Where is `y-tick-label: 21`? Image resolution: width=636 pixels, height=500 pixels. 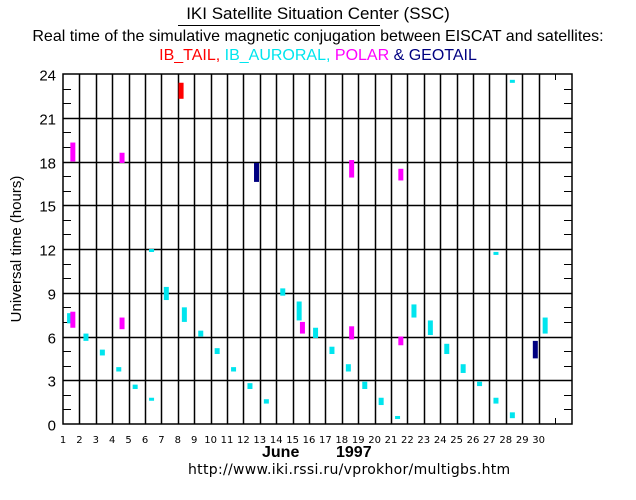
y-tick-label: 21 is located at coordinates (47, 120).